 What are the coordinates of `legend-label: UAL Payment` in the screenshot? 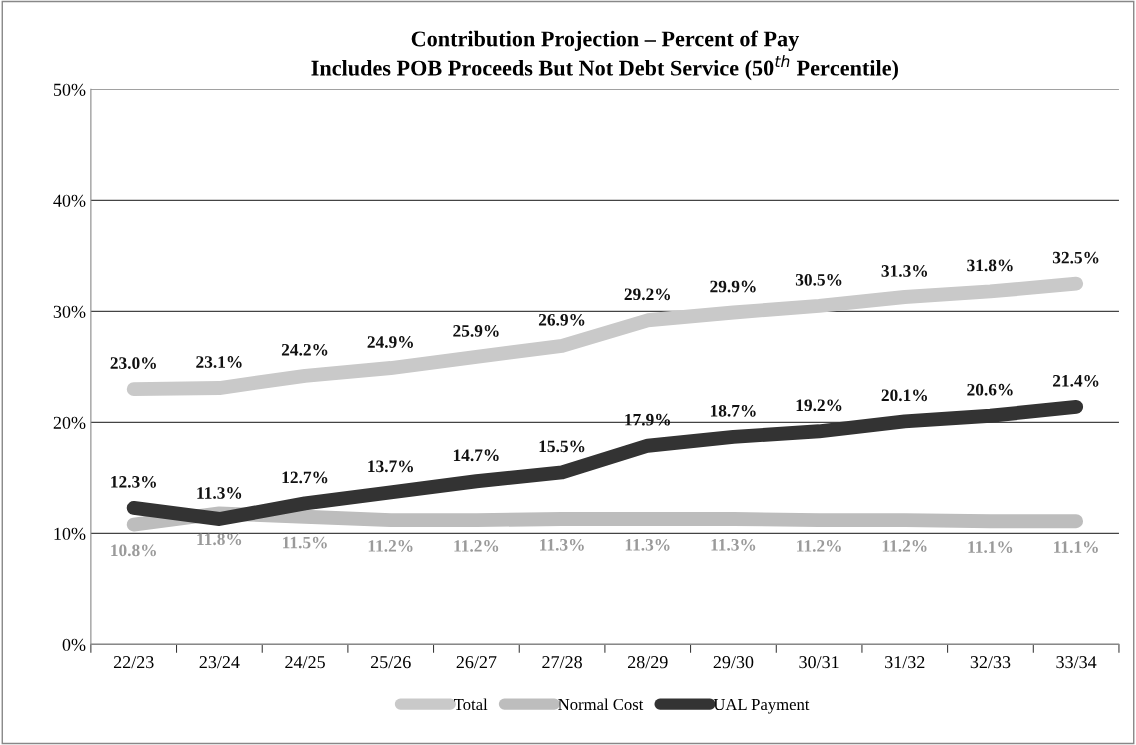 It's located at (761, 706).